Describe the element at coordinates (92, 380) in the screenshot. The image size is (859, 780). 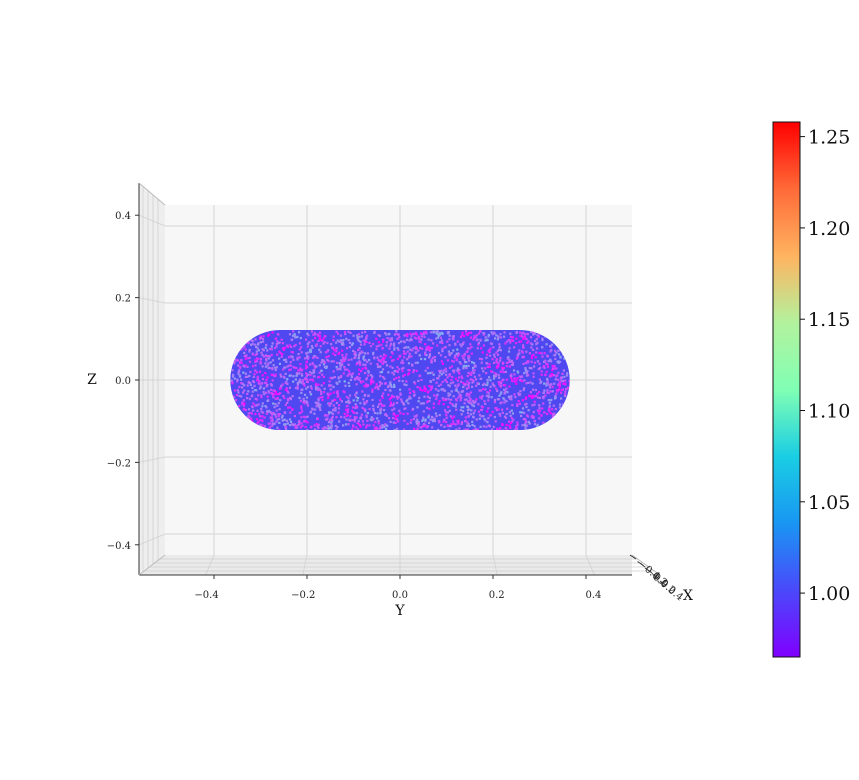
I see `z-axis-label: Z` at that location.